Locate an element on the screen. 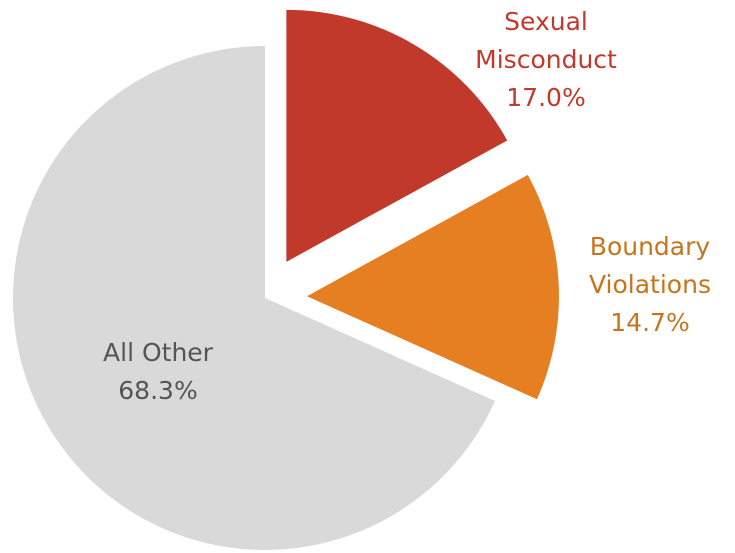  slice-value: 17.0% is located at coordinates (546, 97).